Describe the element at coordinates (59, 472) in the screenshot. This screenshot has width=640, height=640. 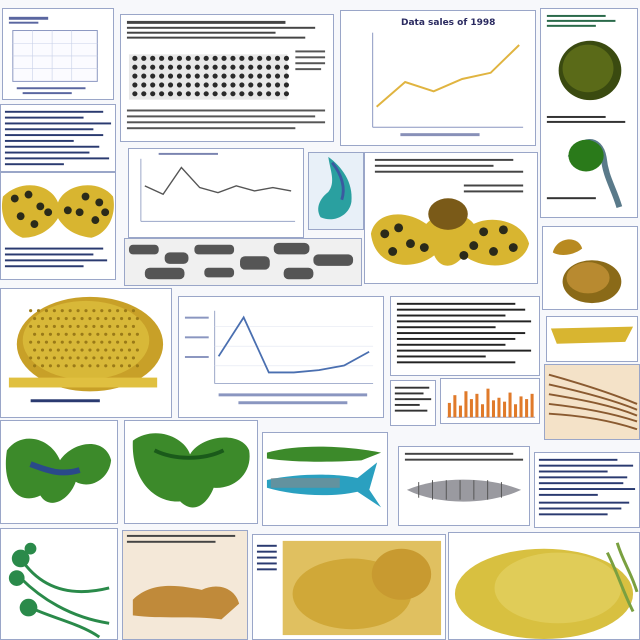
I see `thumbnail-green-molecule-left` at that location.